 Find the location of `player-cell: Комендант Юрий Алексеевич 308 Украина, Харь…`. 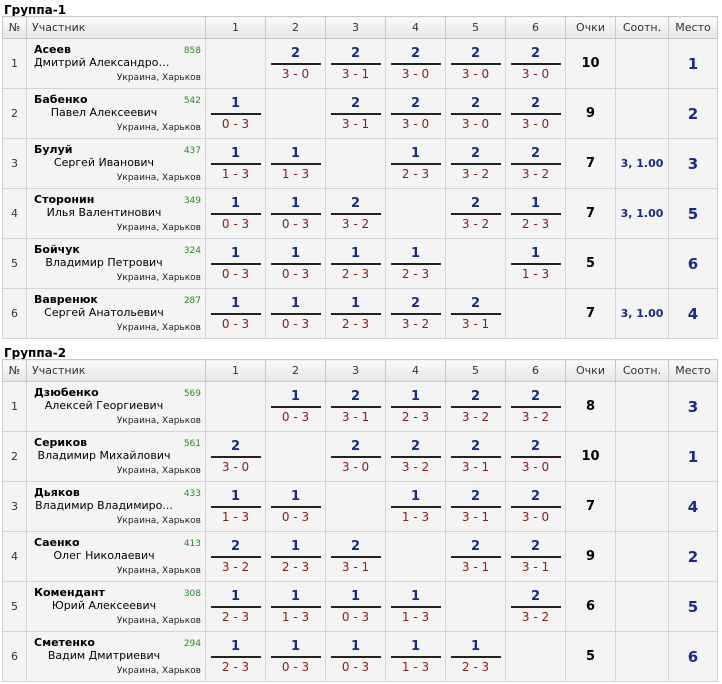

player-cell: Комендант Юрий Алексеевич 308 Украина, Харь… is located at coordinates (116, 606).